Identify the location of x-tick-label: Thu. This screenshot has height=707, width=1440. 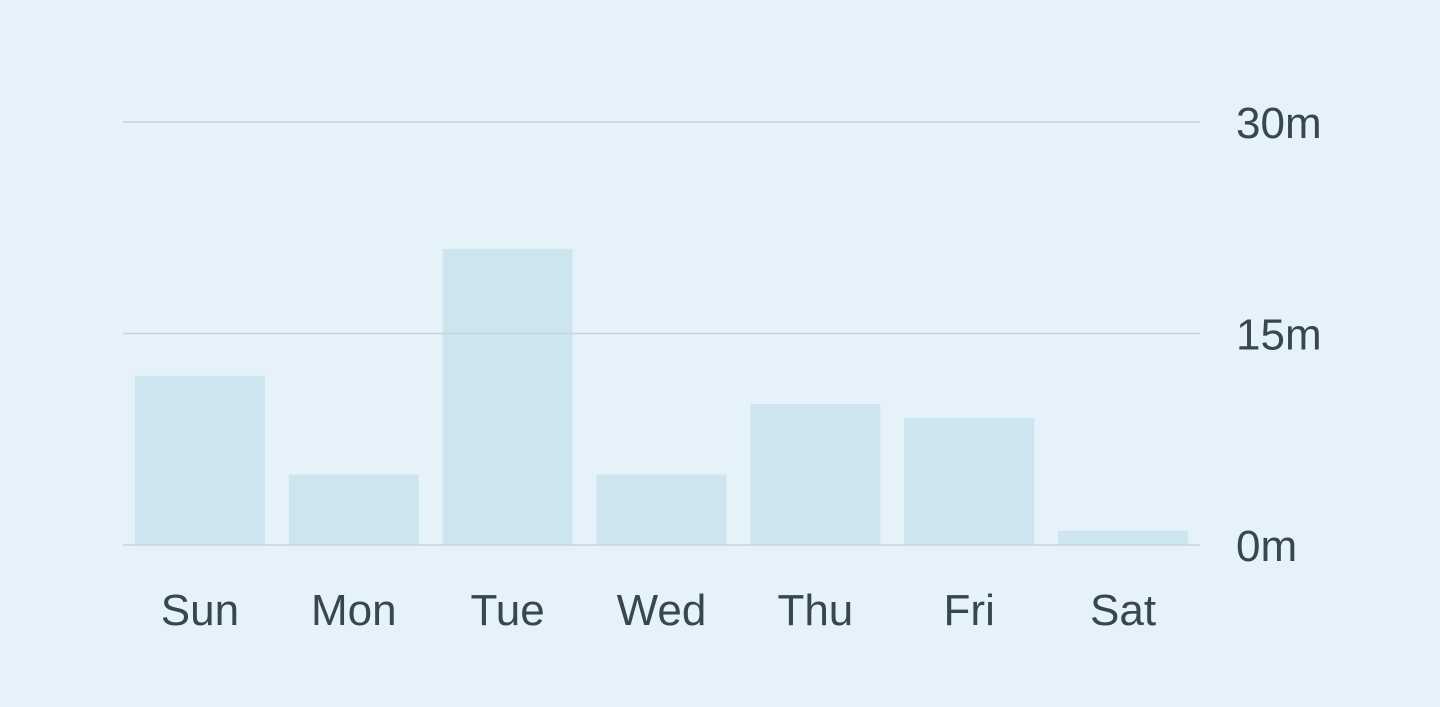
(815, 610).